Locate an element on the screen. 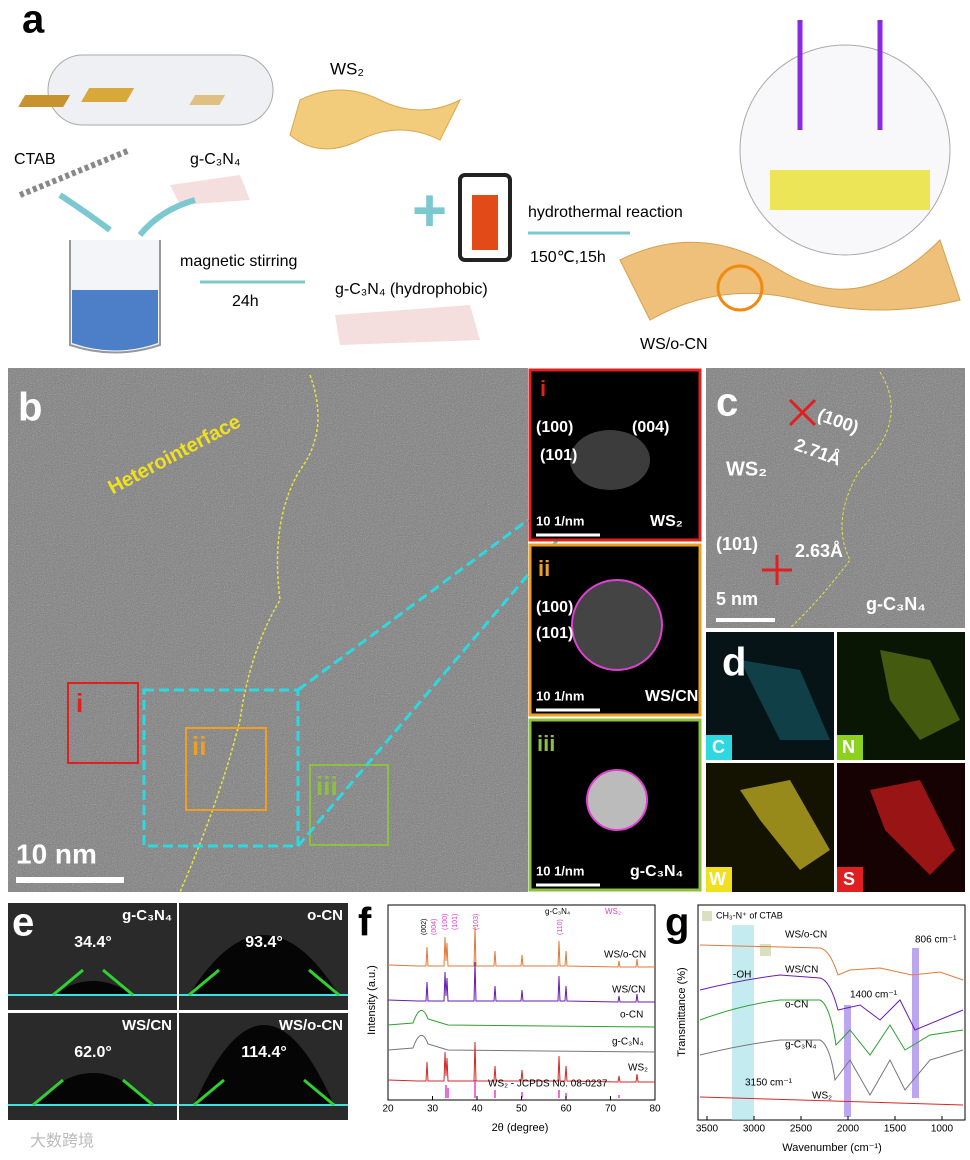 The image size is (970, 1160). peak-label: (002) is located at coordinates (424, 927).